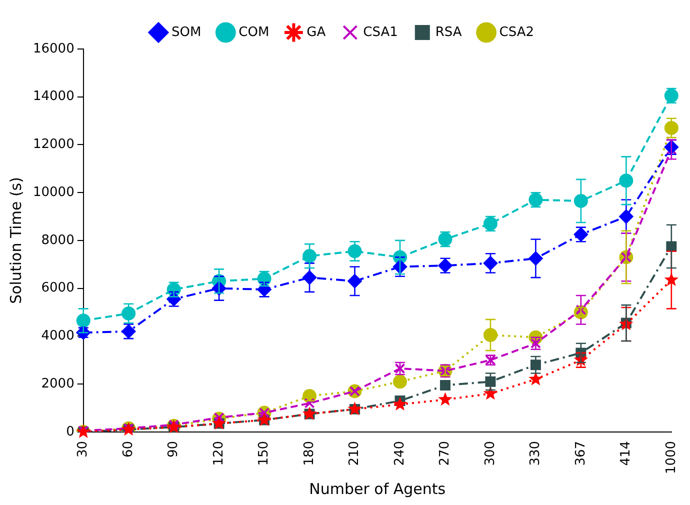 The image size is (690, 505). Describe the element at coordinates (536, 453) in the screenshot. I see `x-tick-label: 330` at that location.